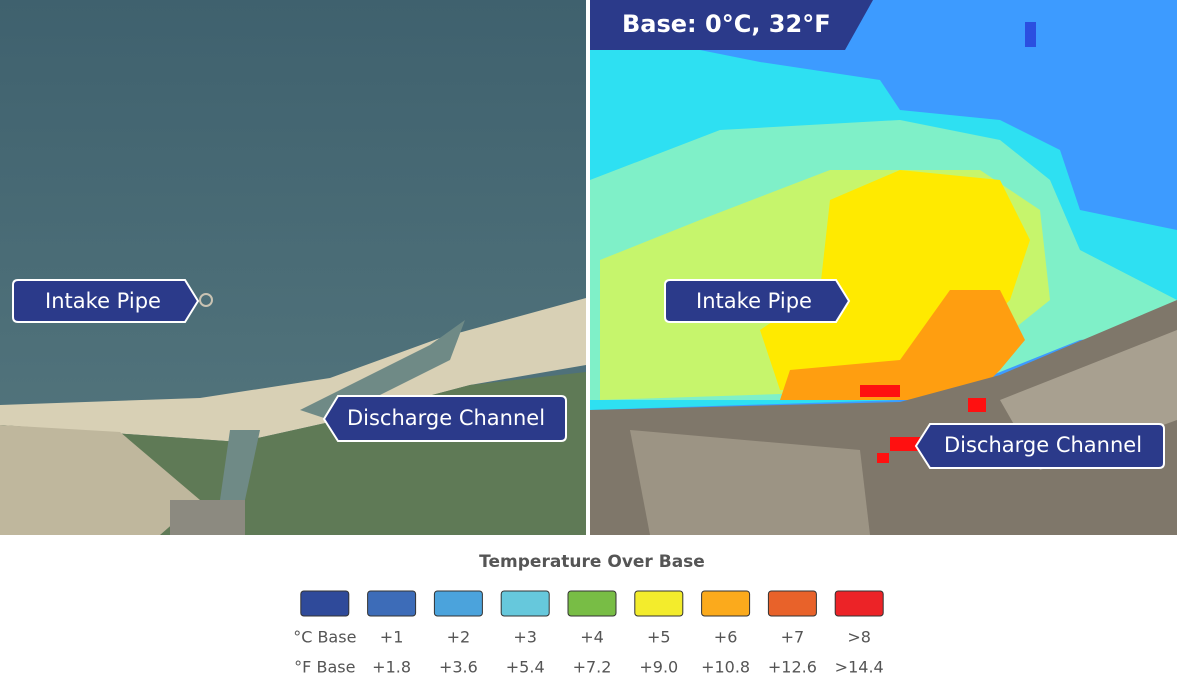  Describe the element at coordinates (725, 667) in the screenshot. I see `legend-fahrenheit: +10.8` at that location.